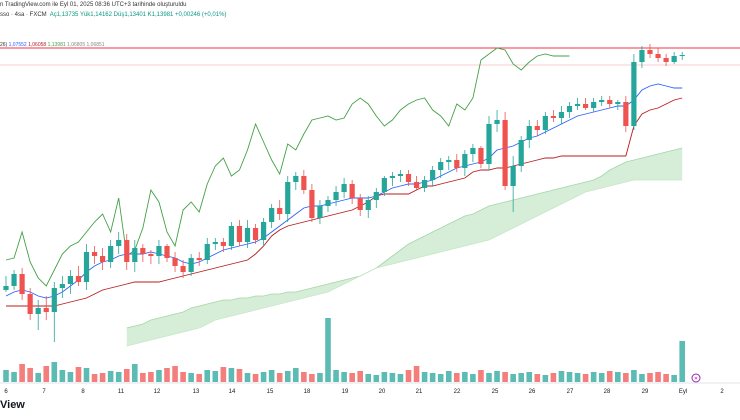 The image size is (740, 420). I want to click on x-tick-label: 12, so click(157, 392).